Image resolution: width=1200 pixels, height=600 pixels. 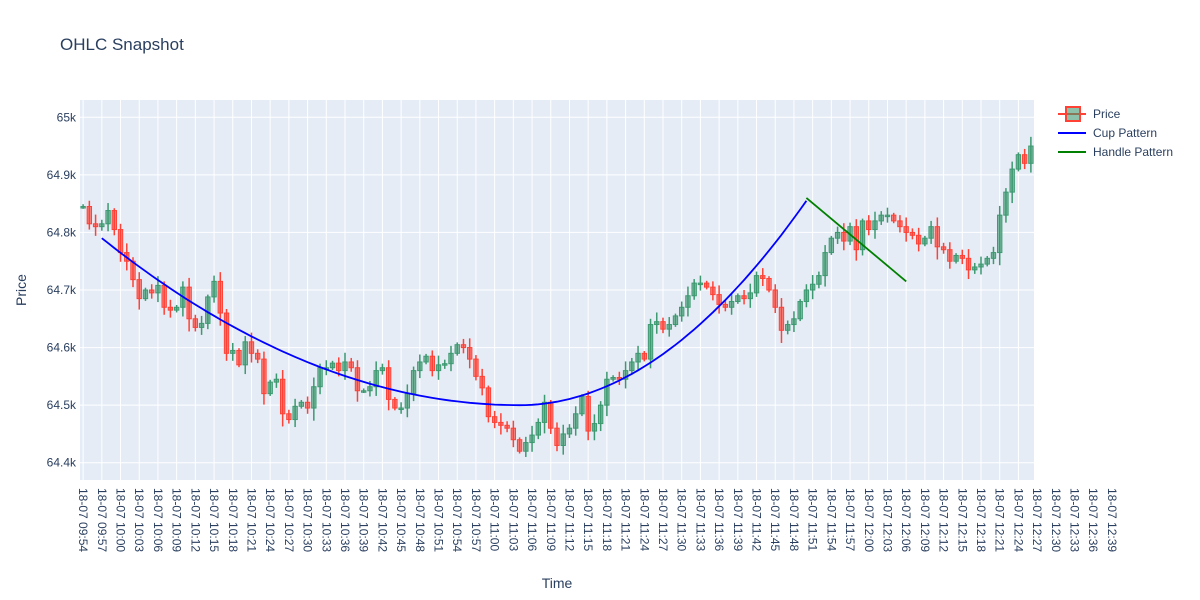 What do you see at coordinates (1115, 132) in the screenshot?
I see `legend: Price Cup Pattern Handle Pattern` at bounding box center [1115, 132].